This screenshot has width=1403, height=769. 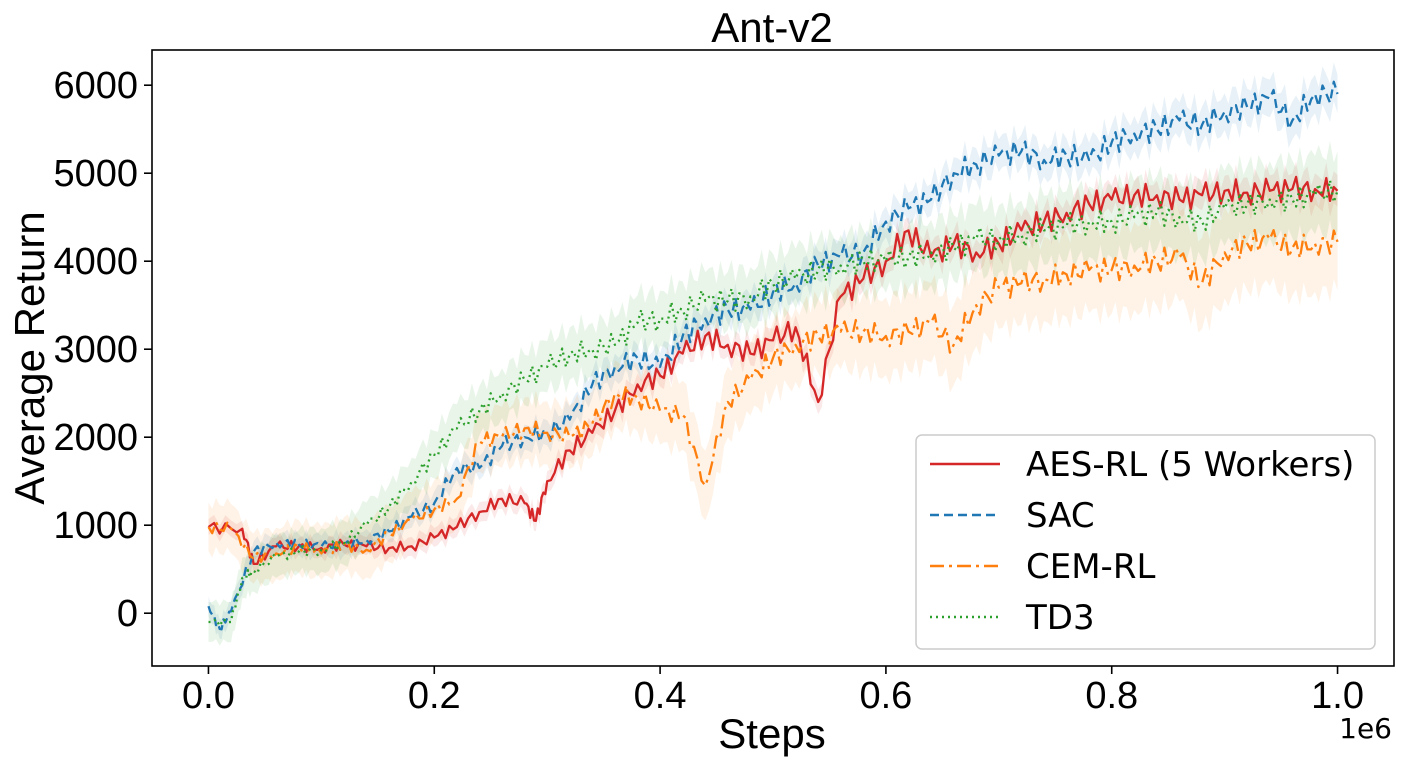 I want to click on legend-label-sac: SAC, so click(x=1060, y=516).